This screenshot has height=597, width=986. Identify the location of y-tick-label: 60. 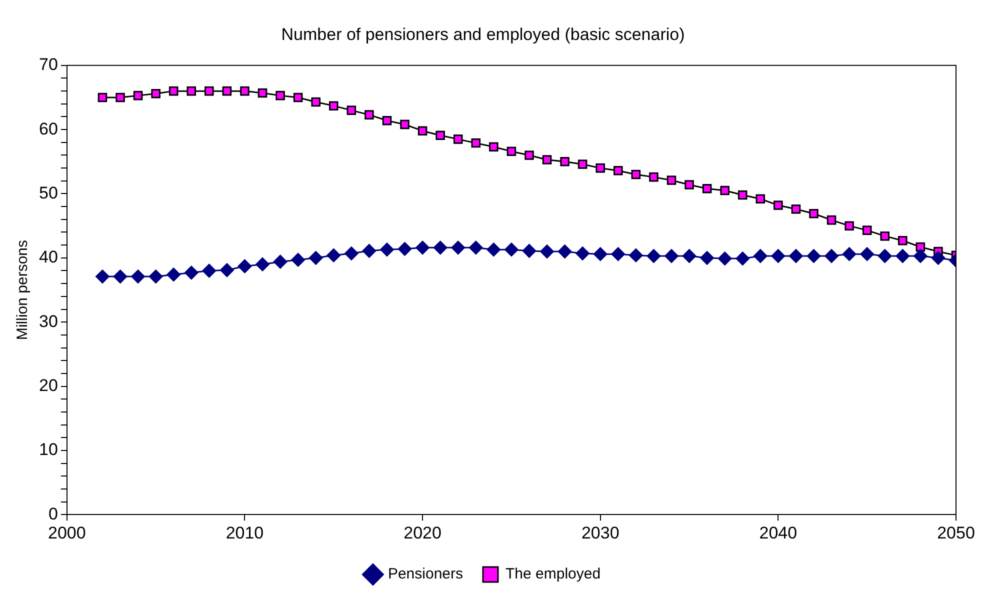
(48, 128).